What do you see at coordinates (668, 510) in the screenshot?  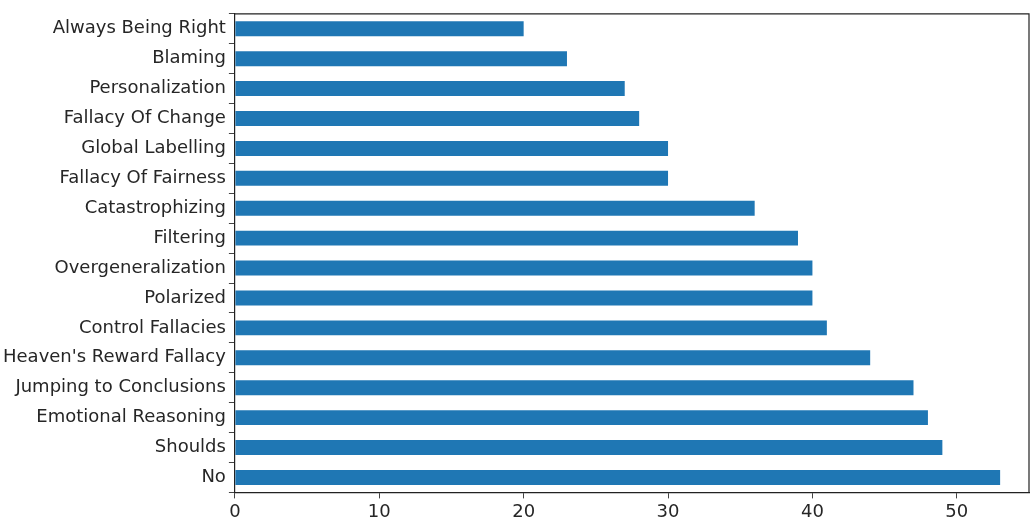 I see `x-tick-label: 30` at bounding box center [668, 510].